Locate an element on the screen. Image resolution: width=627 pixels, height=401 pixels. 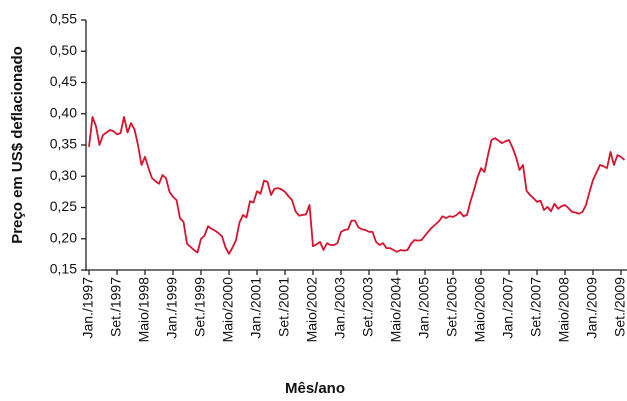
x-tick-label: Maio/2004 is located at coordinates (396, 310).